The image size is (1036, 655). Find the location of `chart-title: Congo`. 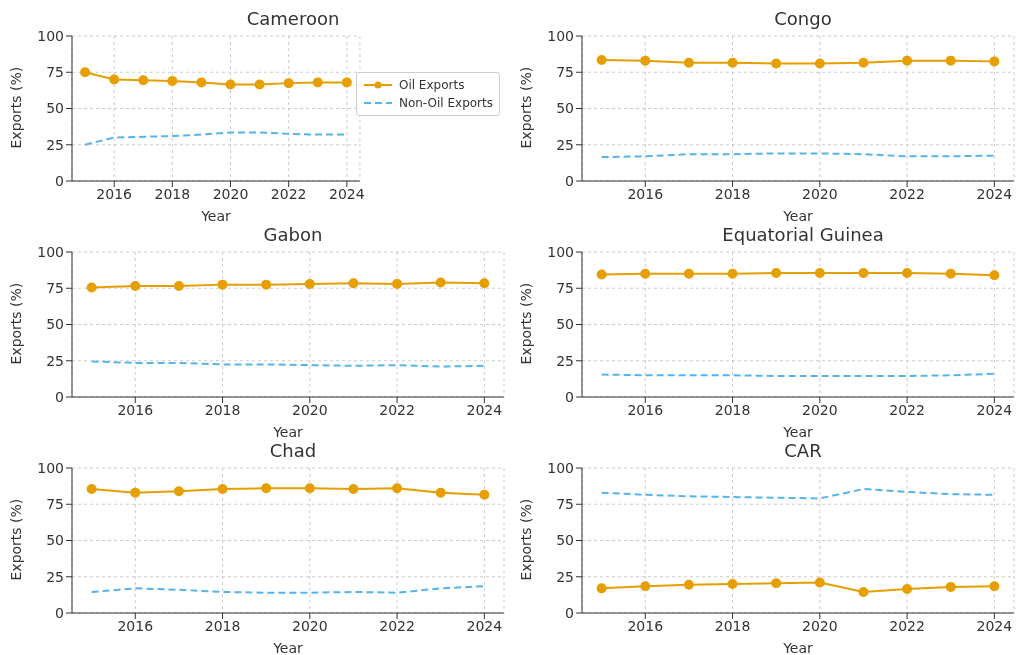

chart-title: Congo is located at coordinates (803, 18).